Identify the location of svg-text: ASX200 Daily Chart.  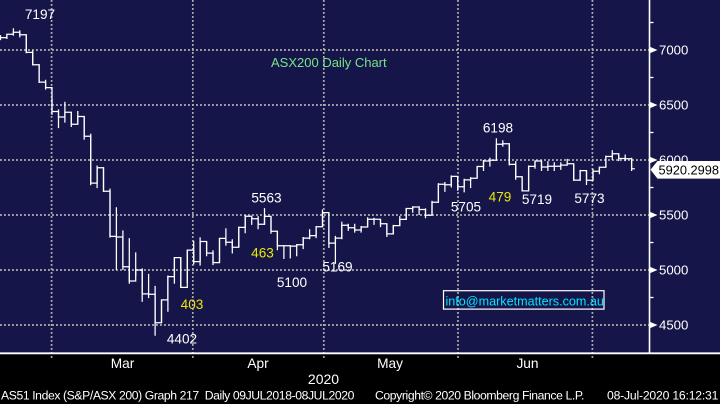
(329, 62).